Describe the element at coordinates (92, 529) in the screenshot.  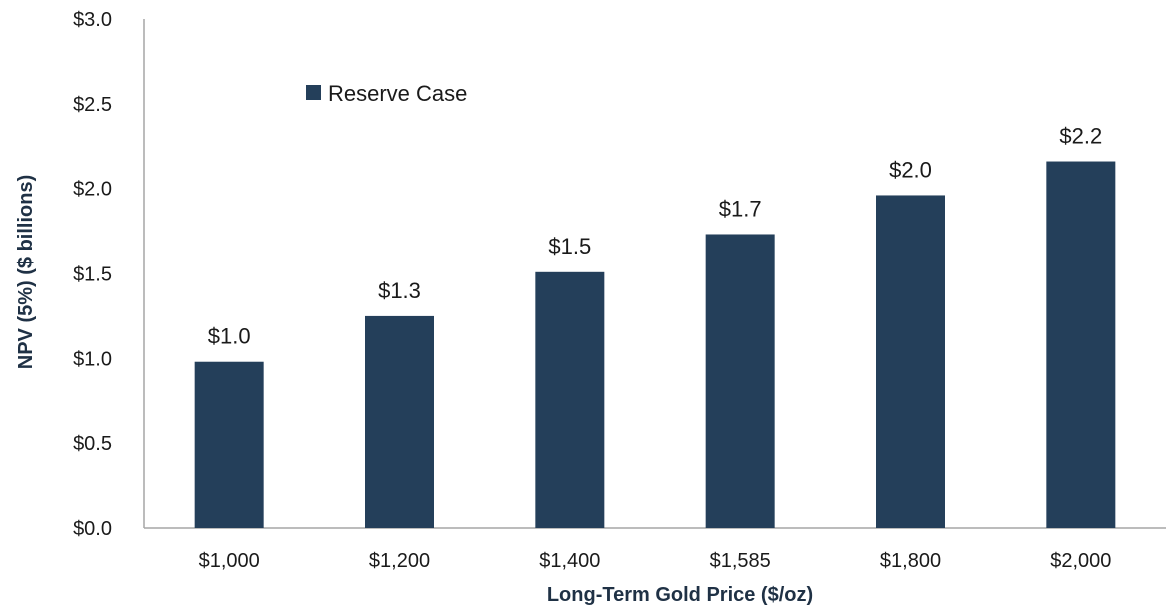
I see `y-tick-label: $0.0` at that location.